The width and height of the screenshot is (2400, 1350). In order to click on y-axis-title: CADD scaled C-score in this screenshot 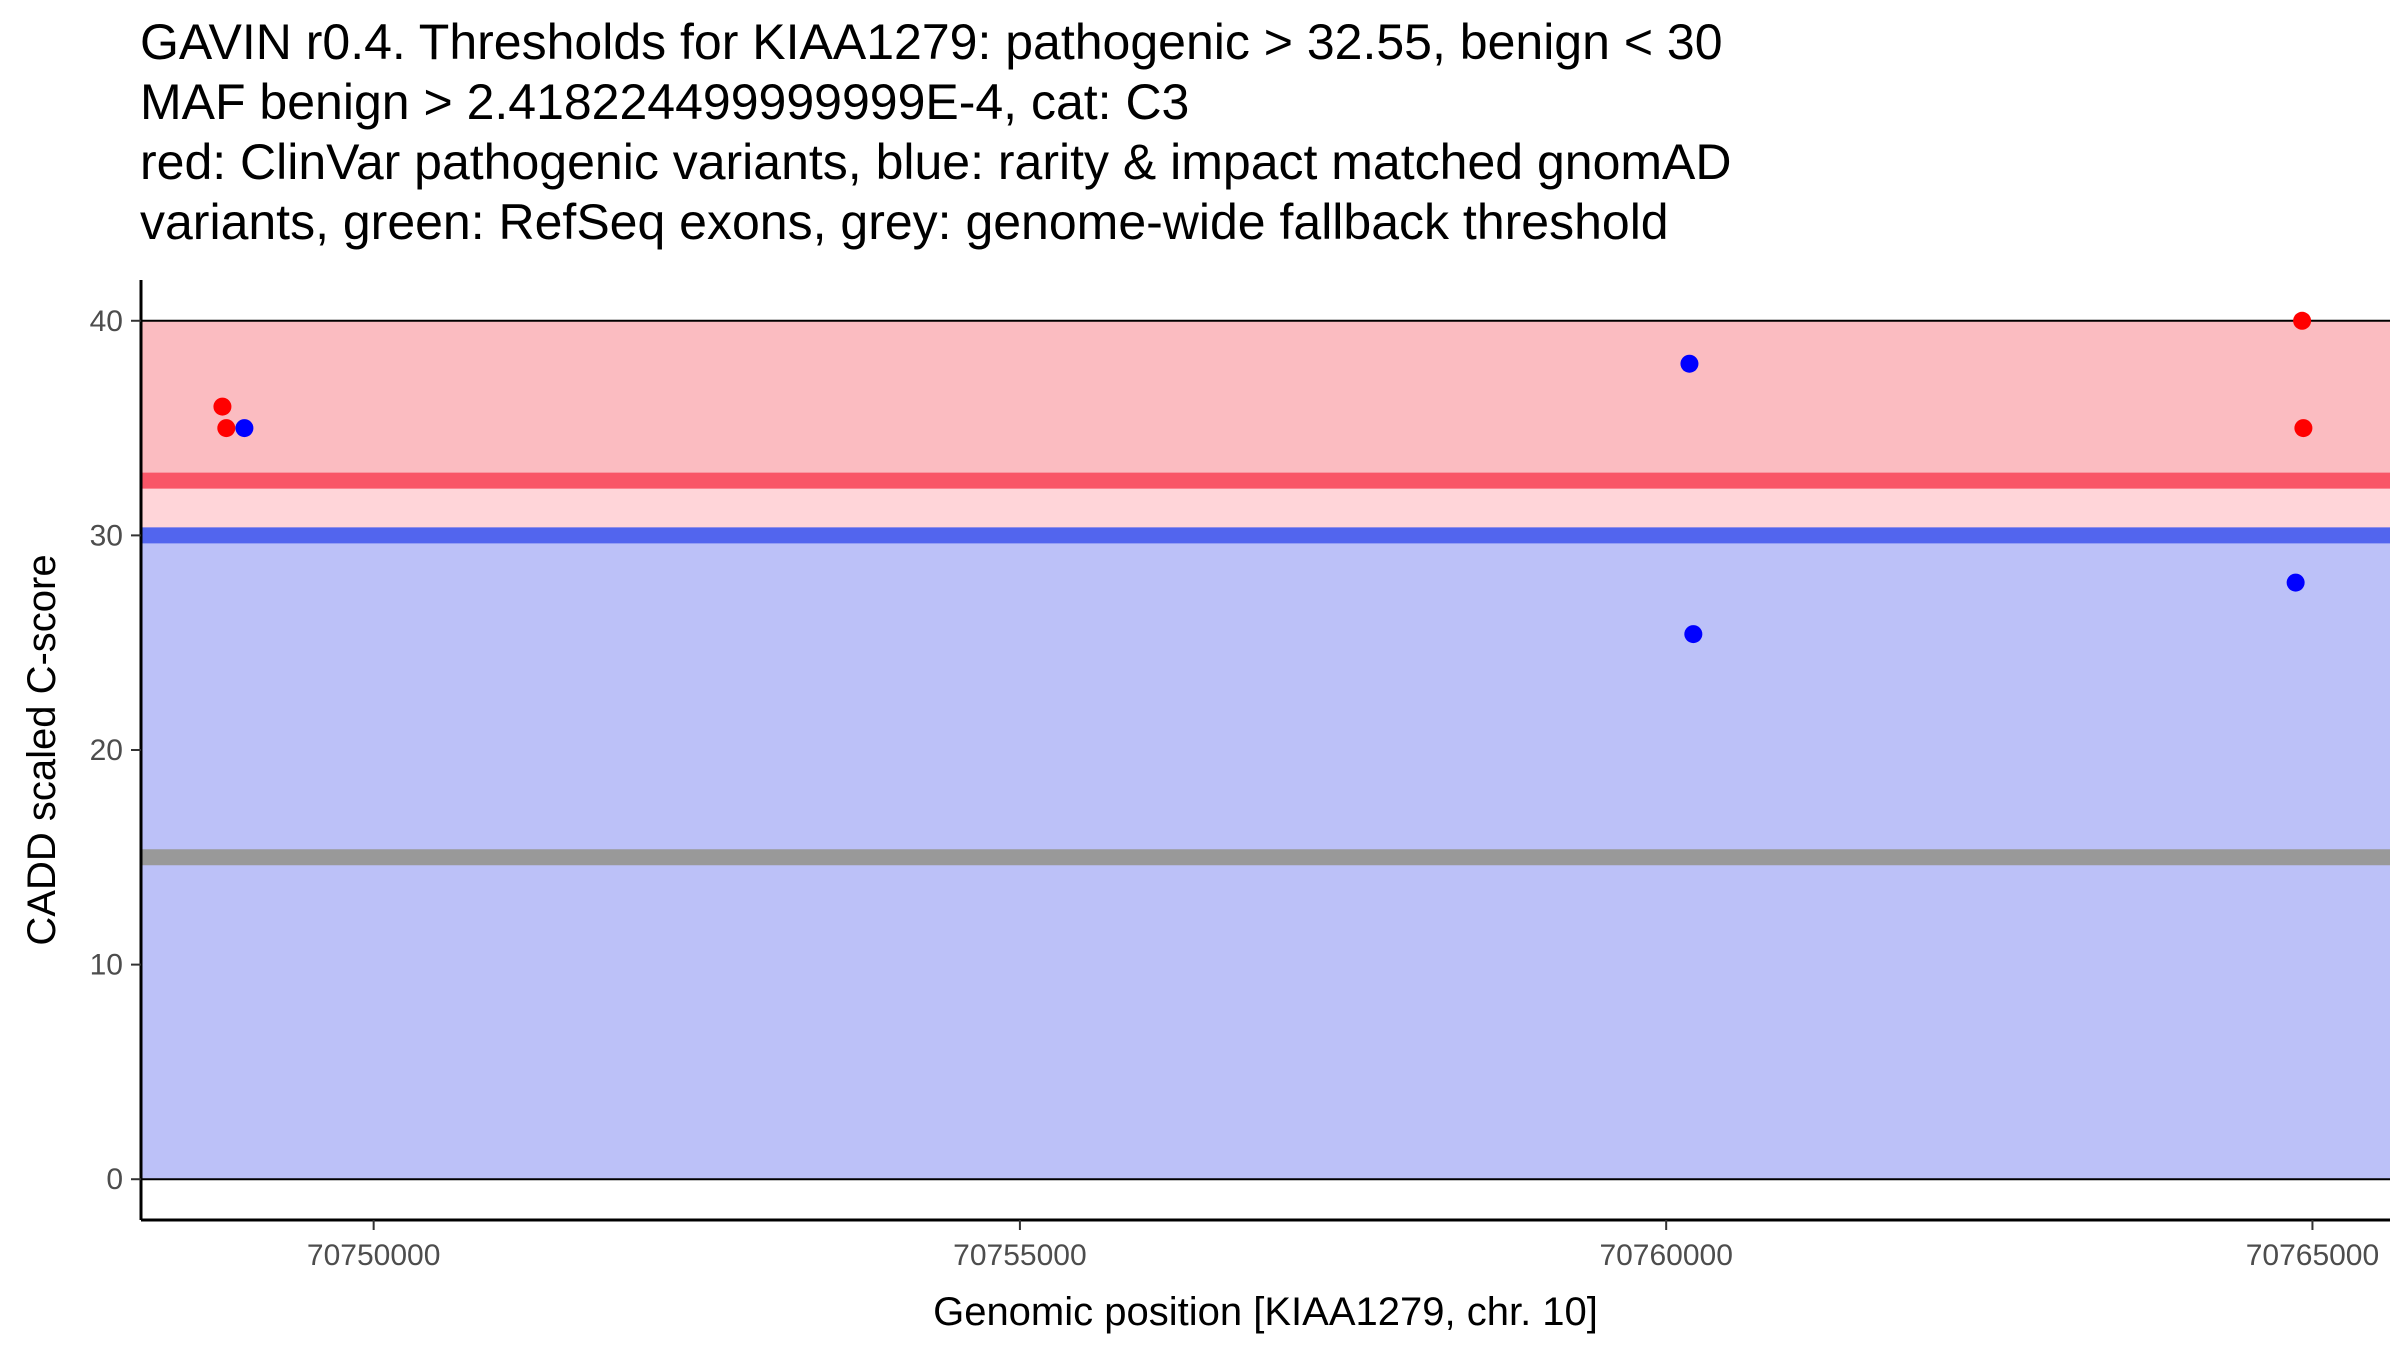, I will do `click(42, 749)`.